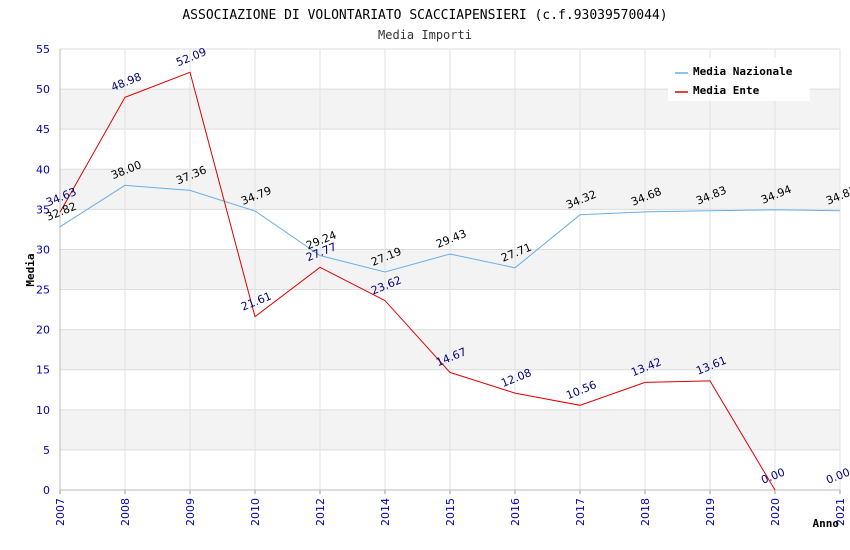 The image size is (850, 550). Describe the element at coordinates (840, 512) in the screenshot. I see `x-tick-label: 2021` at that location.